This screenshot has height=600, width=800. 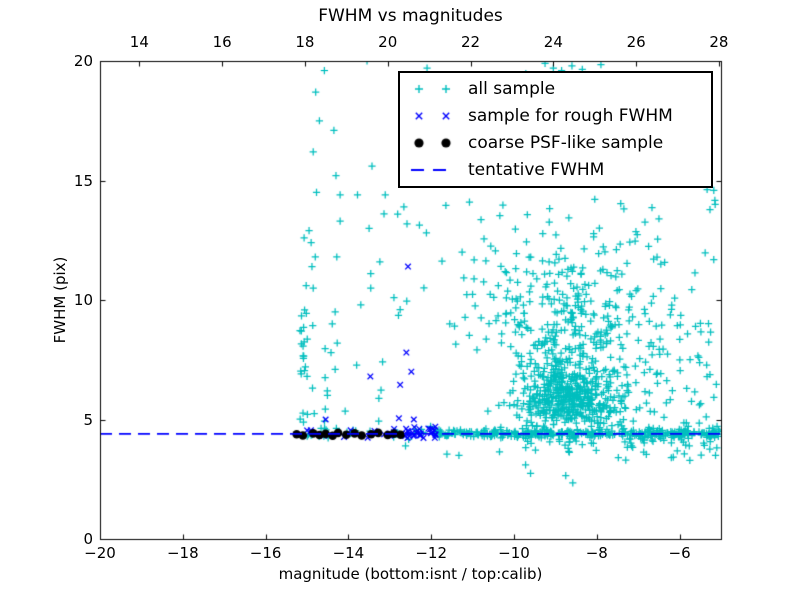 What do you see at coordinates (265, 553) in the screenshot?
I see `x-bottom-tick-label: −16` at bounding box center [265, 553].